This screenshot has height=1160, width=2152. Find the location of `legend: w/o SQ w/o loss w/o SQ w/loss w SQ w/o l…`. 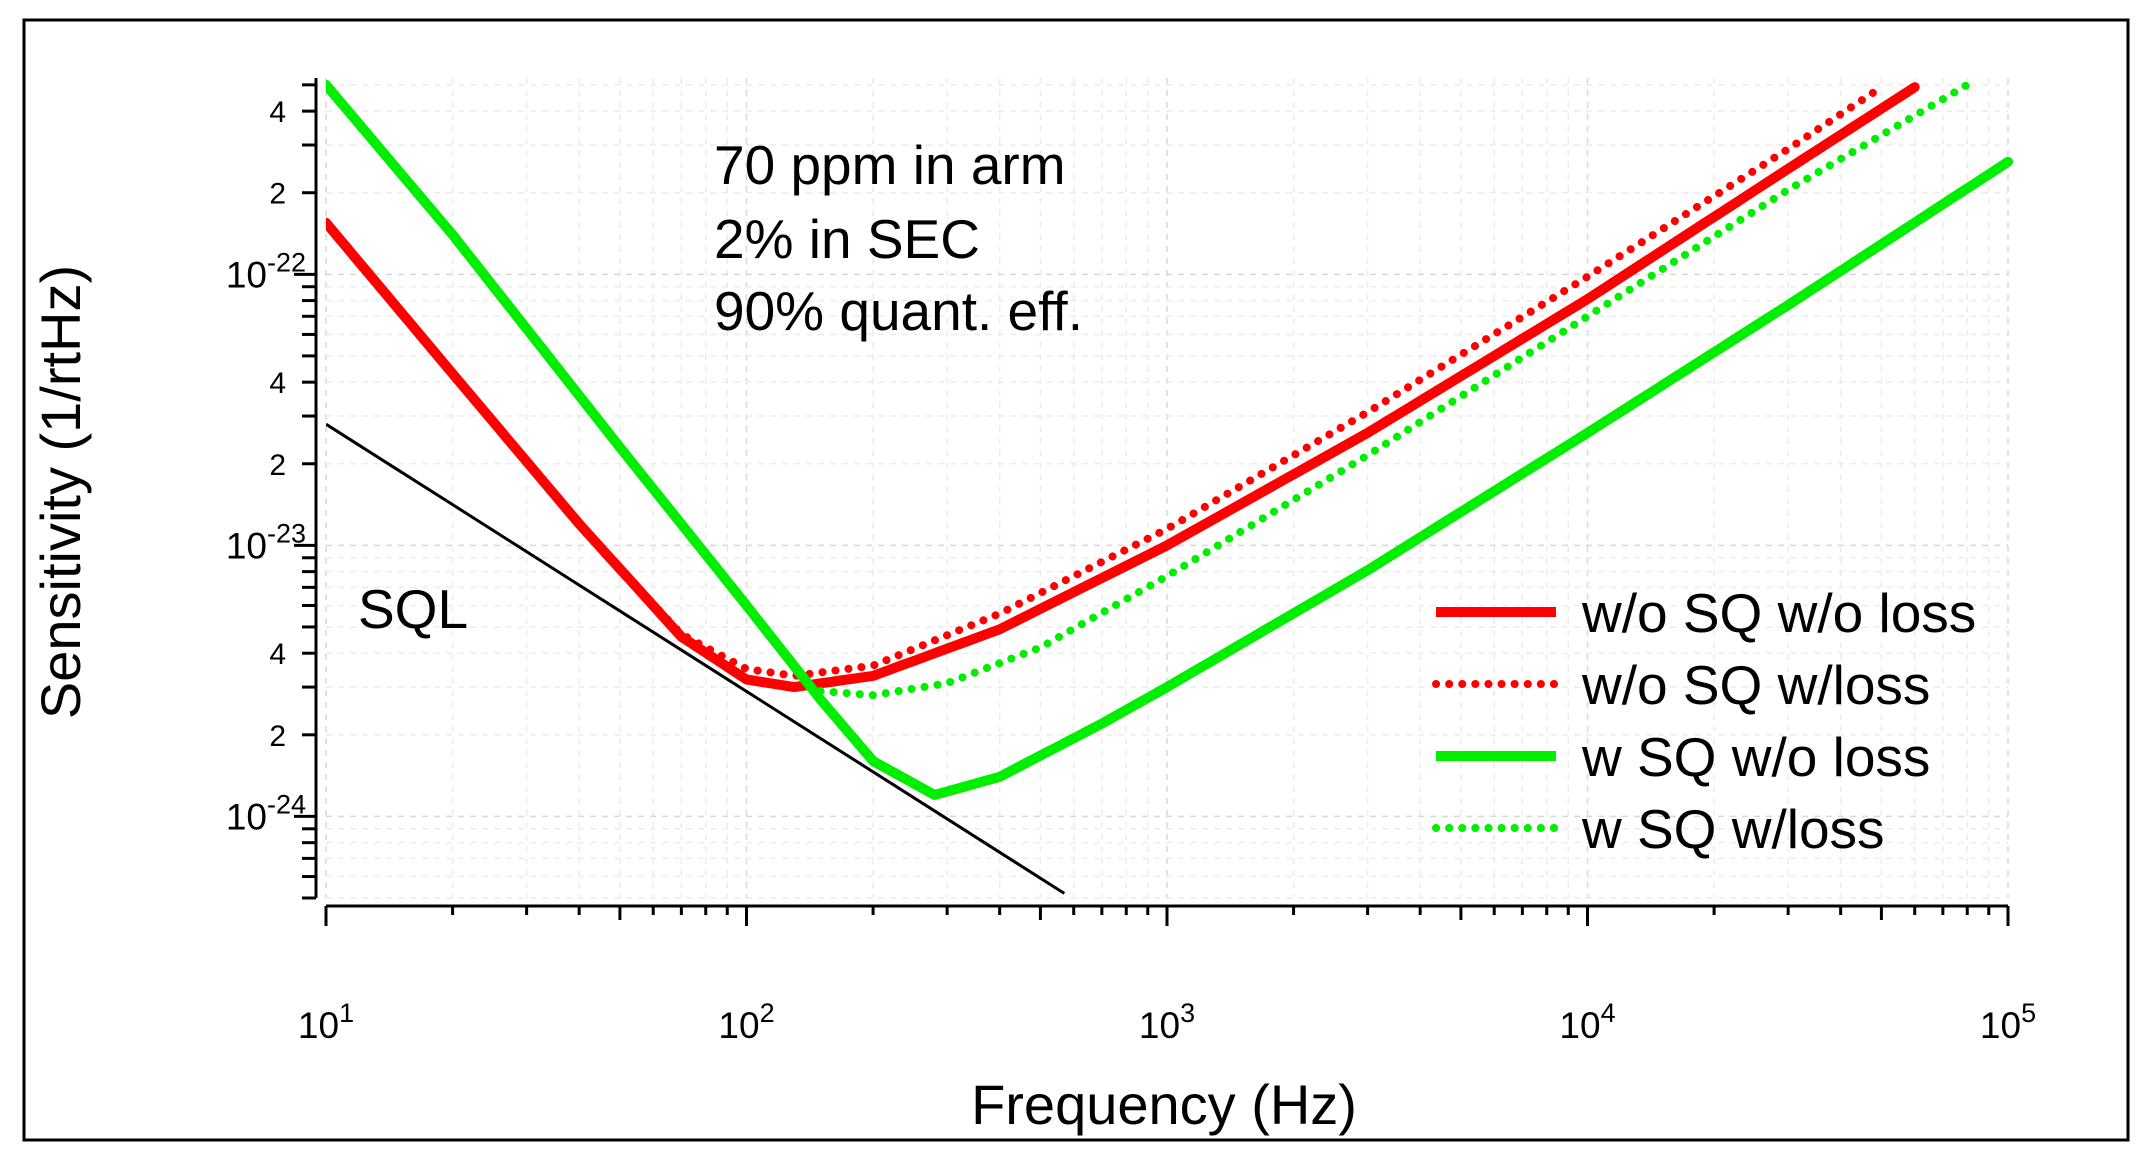

legend: w/o SQ w/o loss w/o SQ w/loss w SQ w/o l… is located at coordinates (1704, 721).